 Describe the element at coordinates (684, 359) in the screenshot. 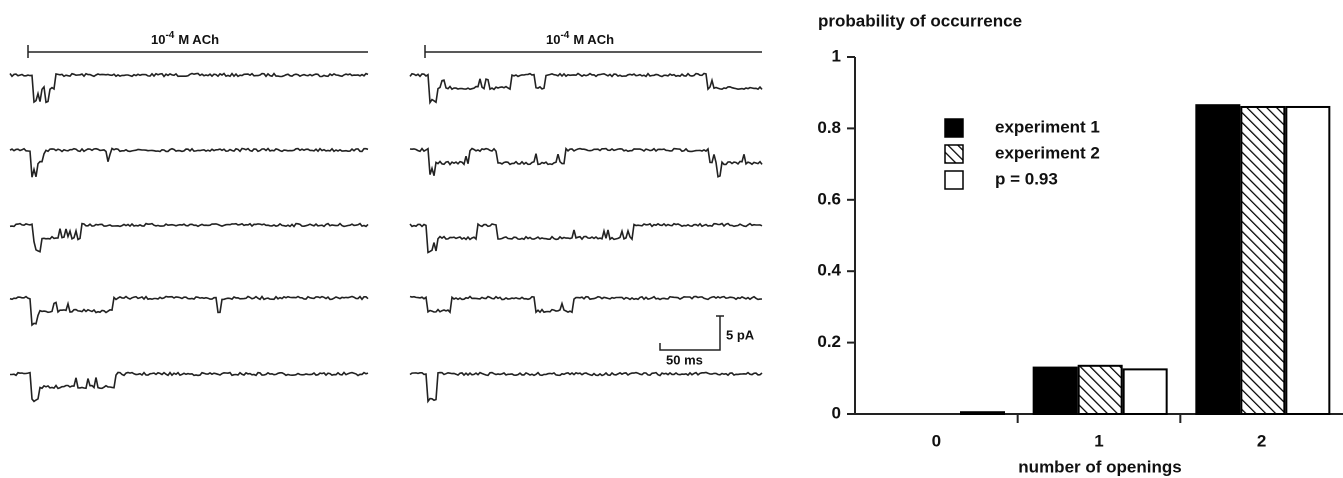

I see `scale-time: 50 ms` at that location.